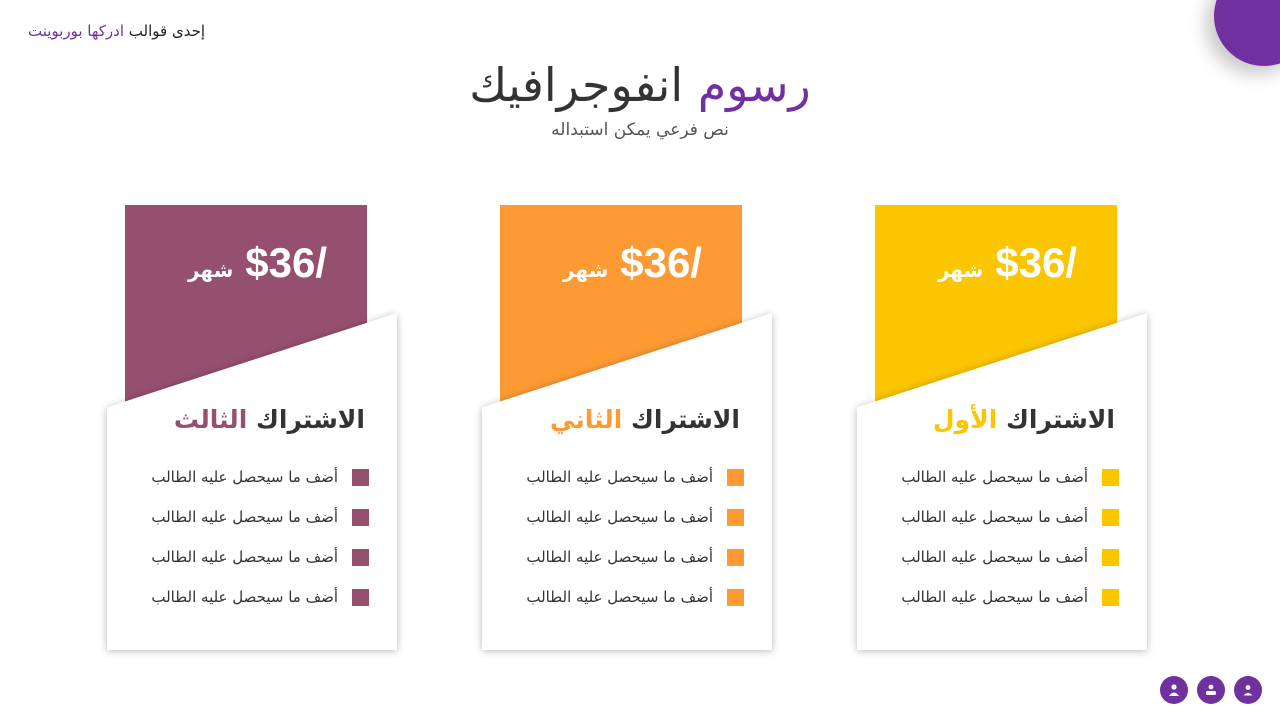 This screenshot has height=720, width=1280. I want to click on corner-decoration, so click(1247, 33).